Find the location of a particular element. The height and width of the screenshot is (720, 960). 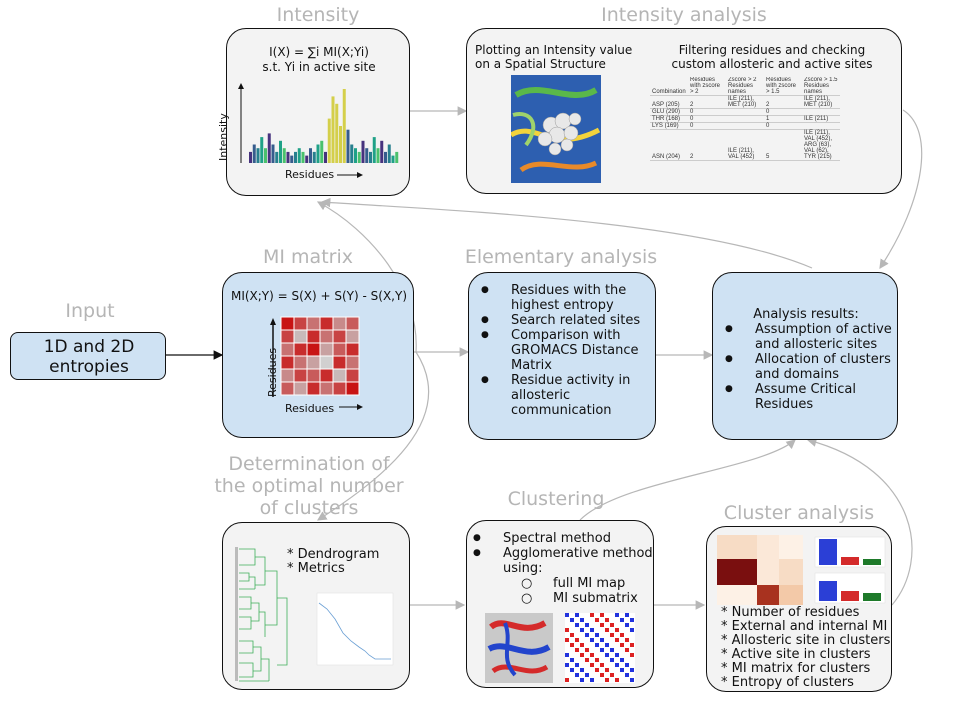

elementary-item-line: GROMACS Distance is located at coordinates (575, 350).